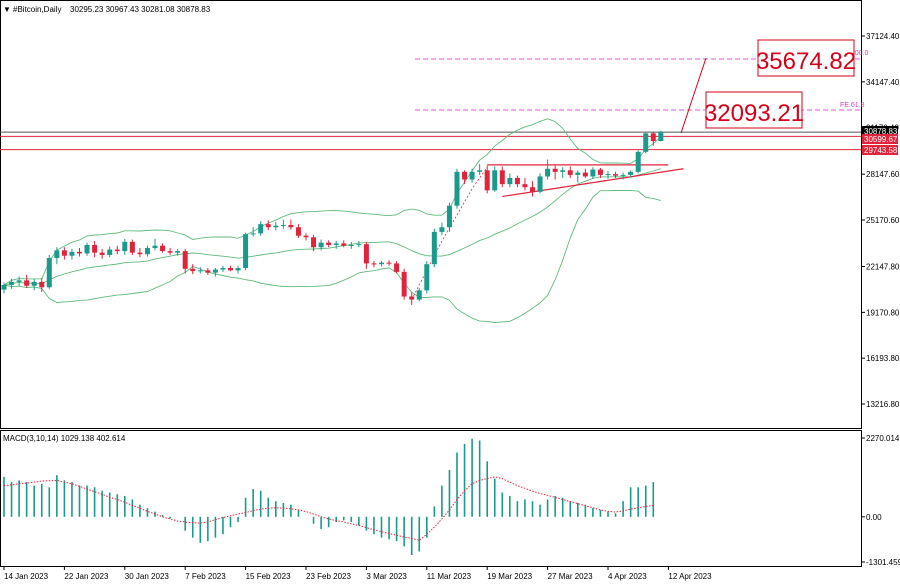 This screenshot has width=900, height=585. I want to click on lower-target-value: 32093.21, so click(754, 113).